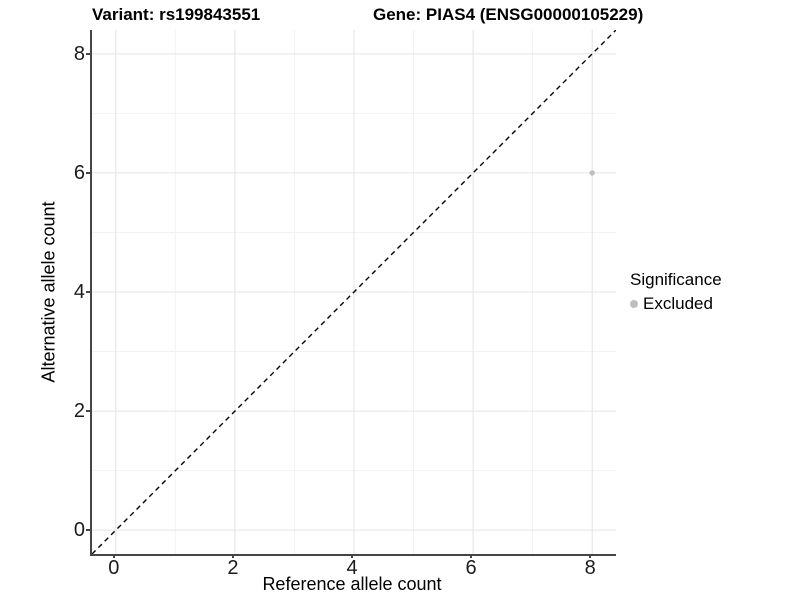 This screenshot has width=800, height=600. I want to click on x-tick-label: 6, so click(471, 568).